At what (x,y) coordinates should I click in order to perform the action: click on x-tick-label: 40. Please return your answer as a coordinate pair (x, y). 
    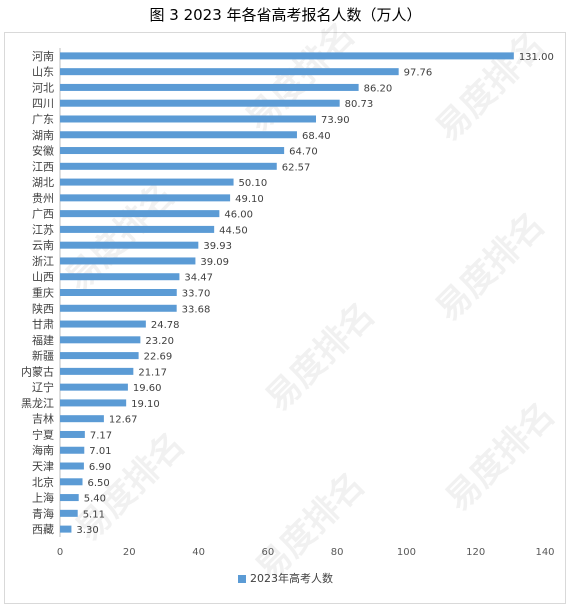
    Looking at the image, I should click on (198, 552).